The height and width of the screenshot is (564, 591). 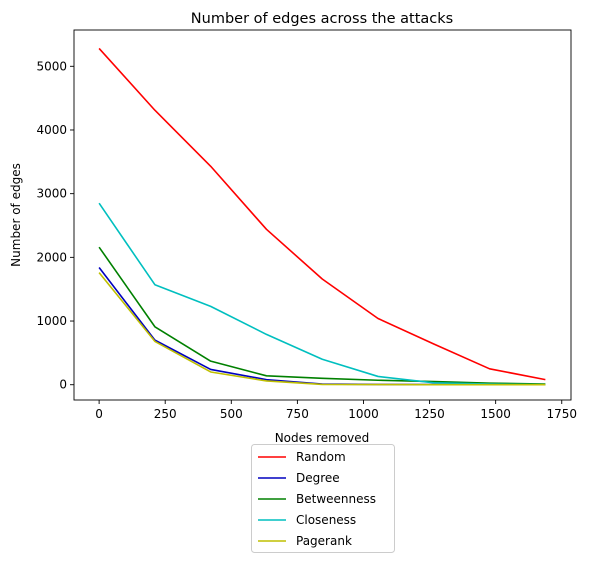 What do you see at coordinates (63, 385) in the screenshot?
I see `y-tick-label: 0` at bounding box center [63, 385].